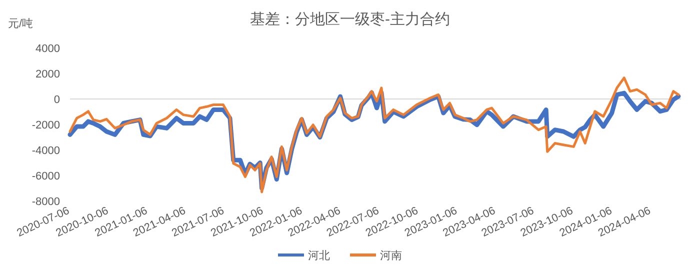 Image resolution: width=700 pixels, height=271 pixels. Describe the element at coordinates (46, 151) in the screenshot. I see `y-tick-label: -4000` at that location.